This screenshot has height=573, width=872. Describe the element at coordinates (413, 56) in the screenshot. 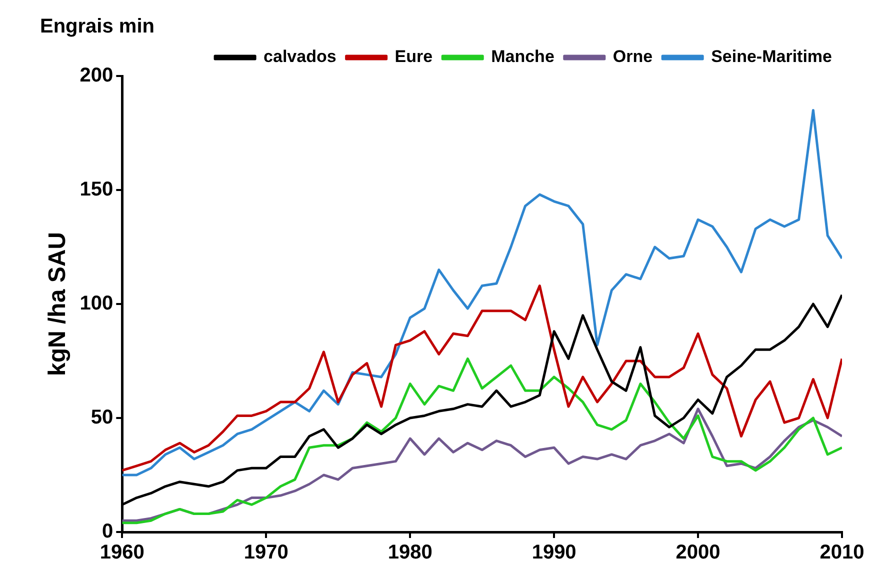

I see `legend-label: Eure` at that location.